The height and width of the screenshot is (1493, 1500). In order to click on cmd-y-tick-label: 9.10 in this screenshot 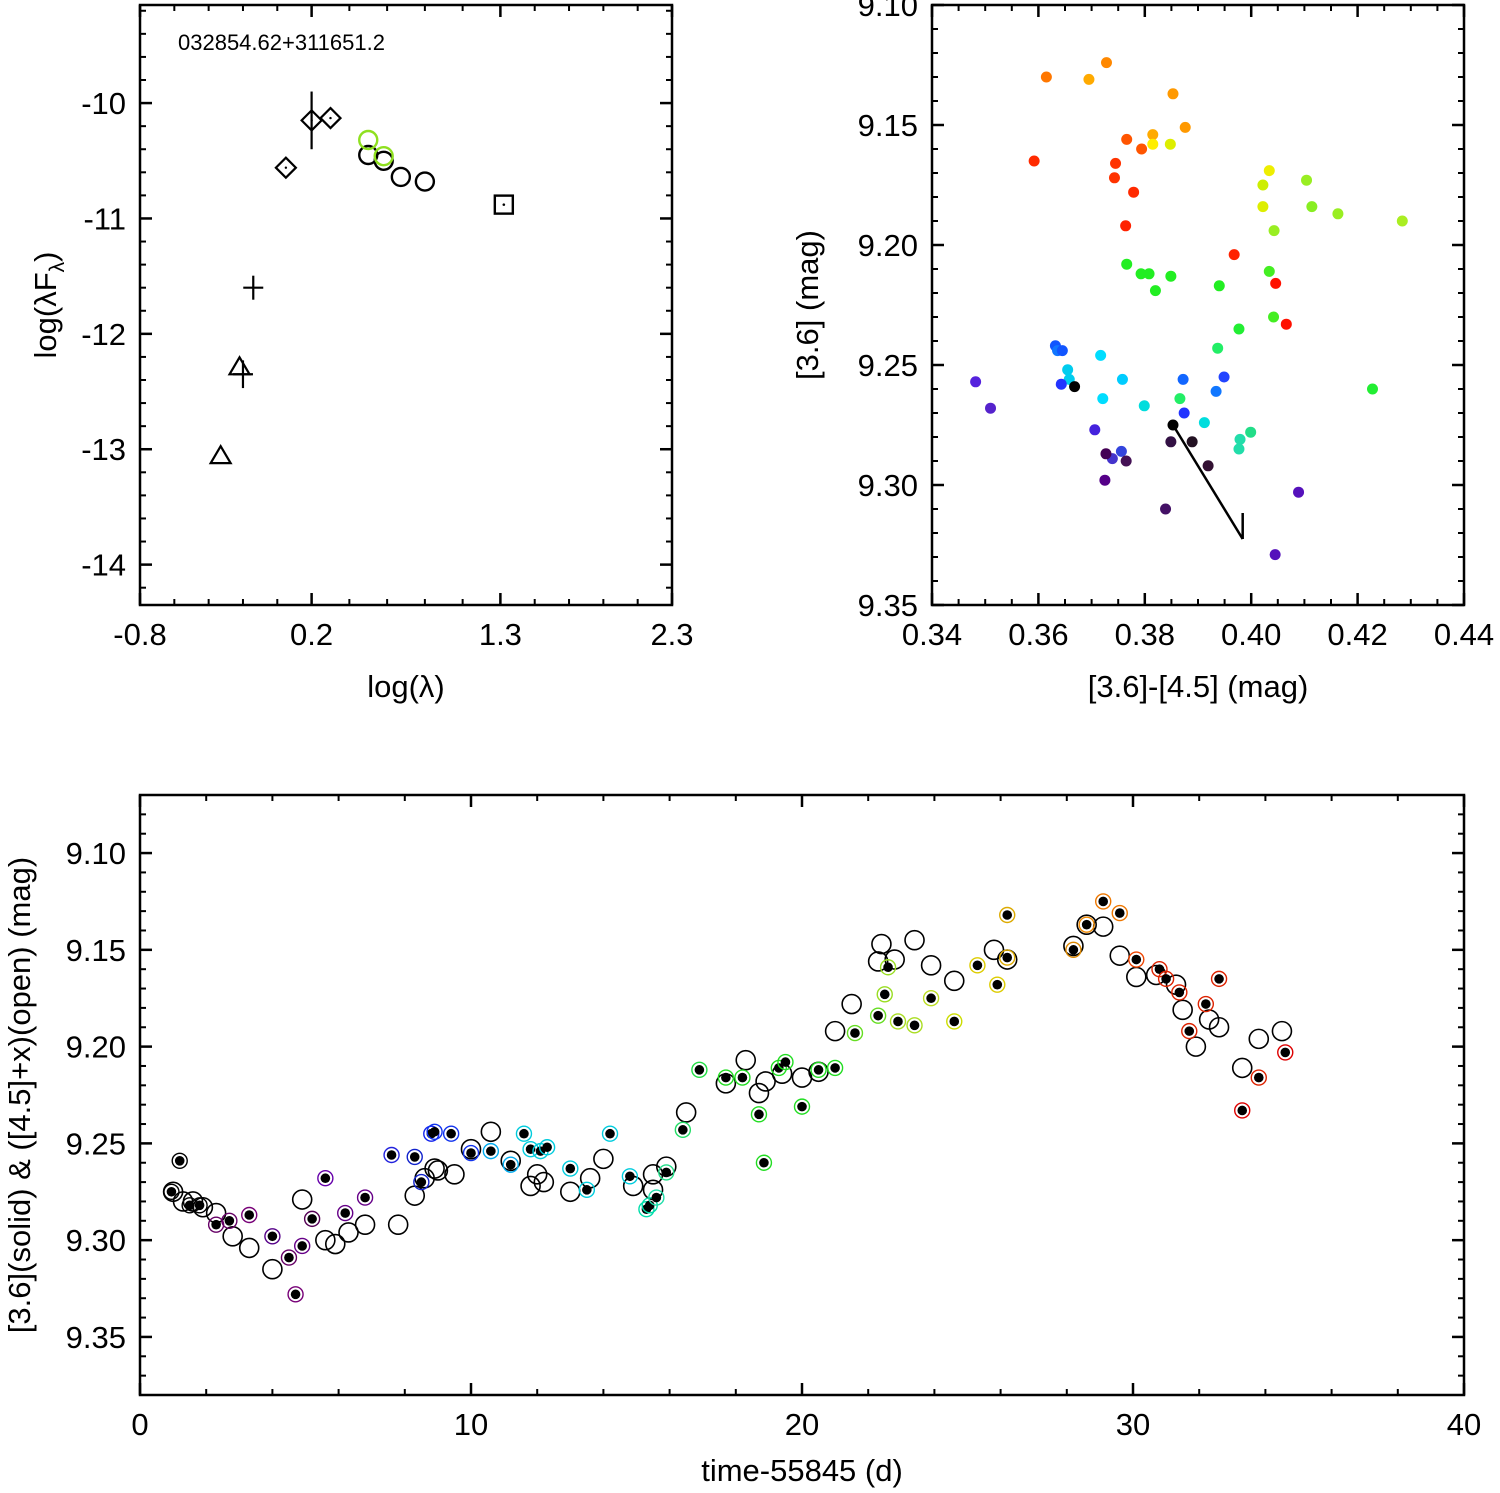, I will do `click(888, 11)`.